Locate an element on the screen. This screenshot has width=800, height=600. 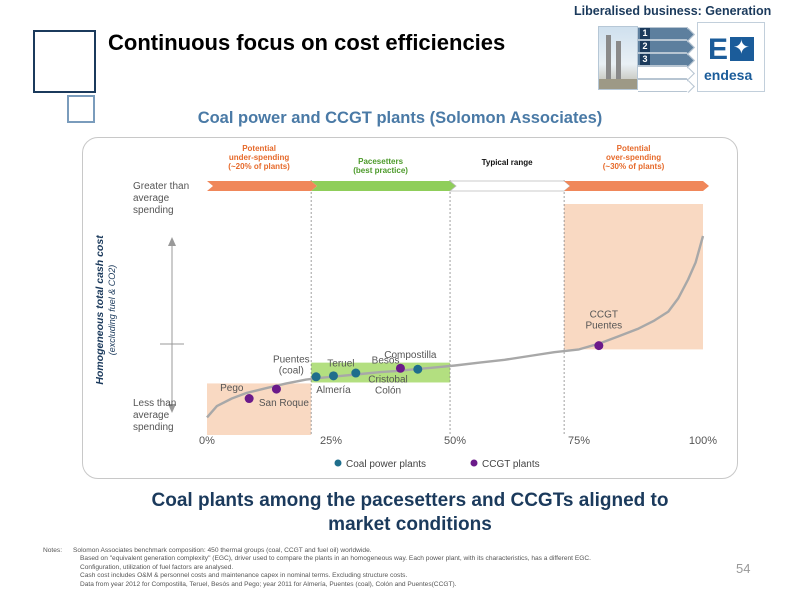
y-bottom-label: Less than is located at coordinates (154, 403).